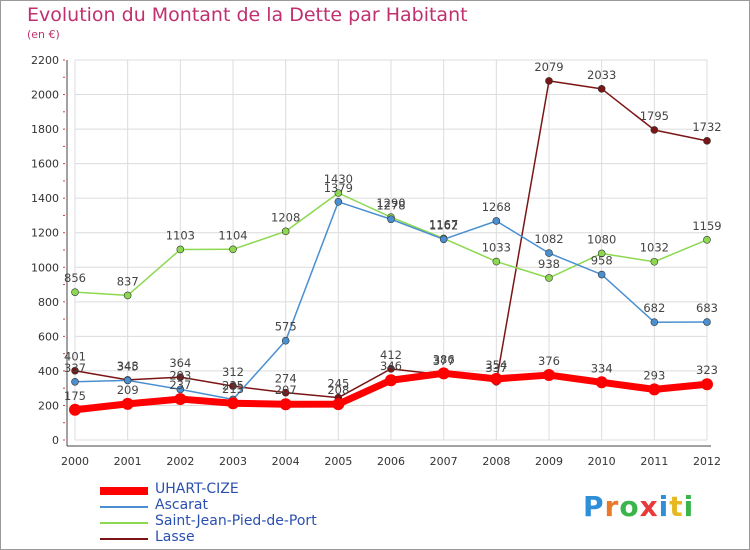 The image size is (750, 550). I want to click on data-label: 2079, so click(548, 67).